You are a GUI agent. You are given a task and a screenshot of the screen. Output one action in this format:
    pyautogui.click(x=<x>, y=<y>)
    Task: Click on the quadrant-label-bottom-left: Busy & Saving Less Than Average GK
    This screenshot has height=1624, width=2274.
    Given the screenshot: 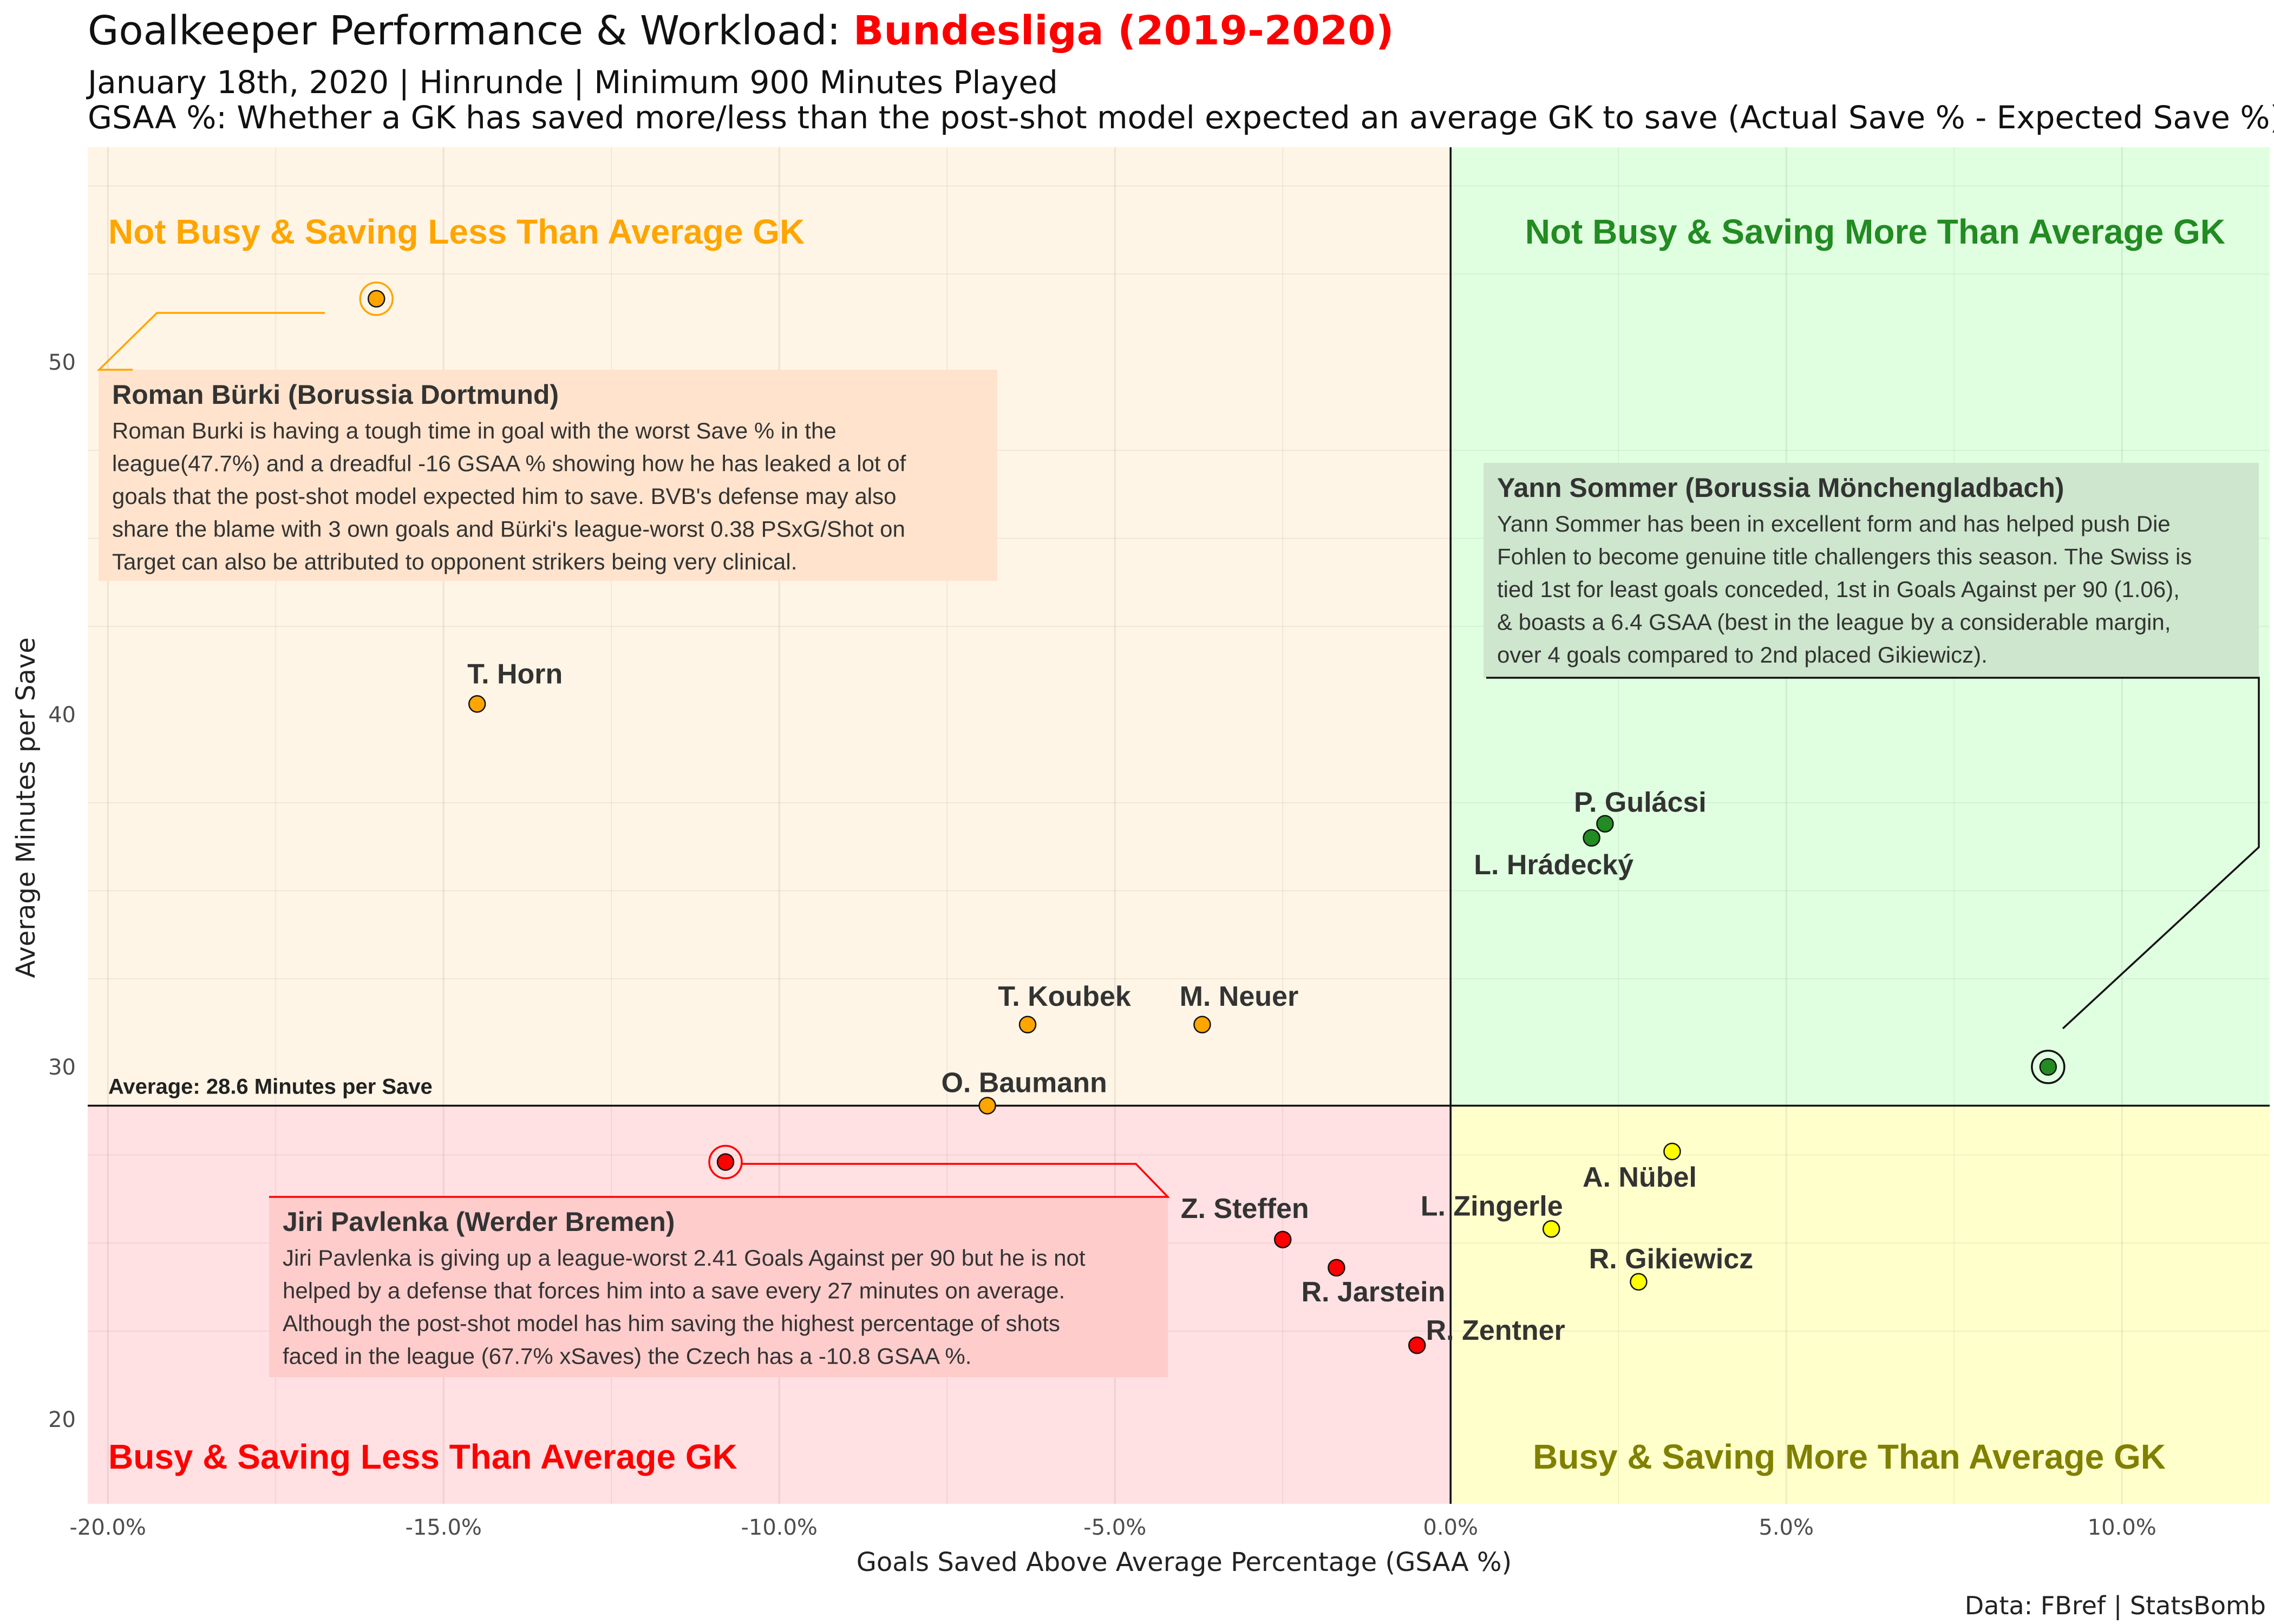 What is the action you would take?
    pyautogui.click(x=423, y=1456)
    